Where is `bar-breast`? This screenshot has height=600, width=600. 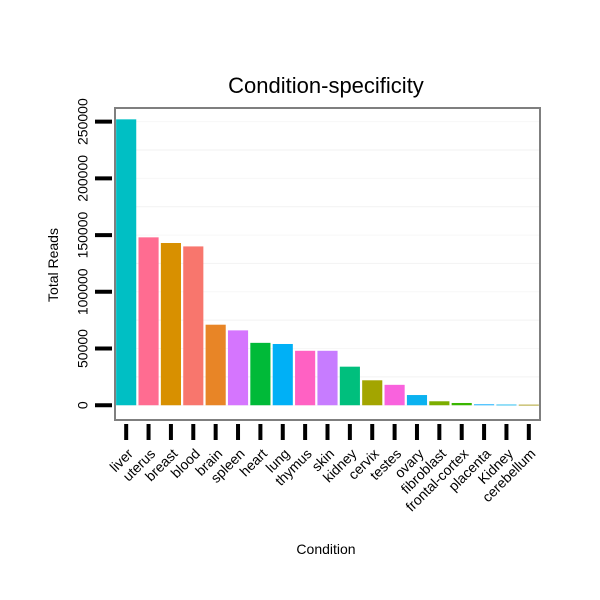
bar-breast is located at coordinates (170, 324).